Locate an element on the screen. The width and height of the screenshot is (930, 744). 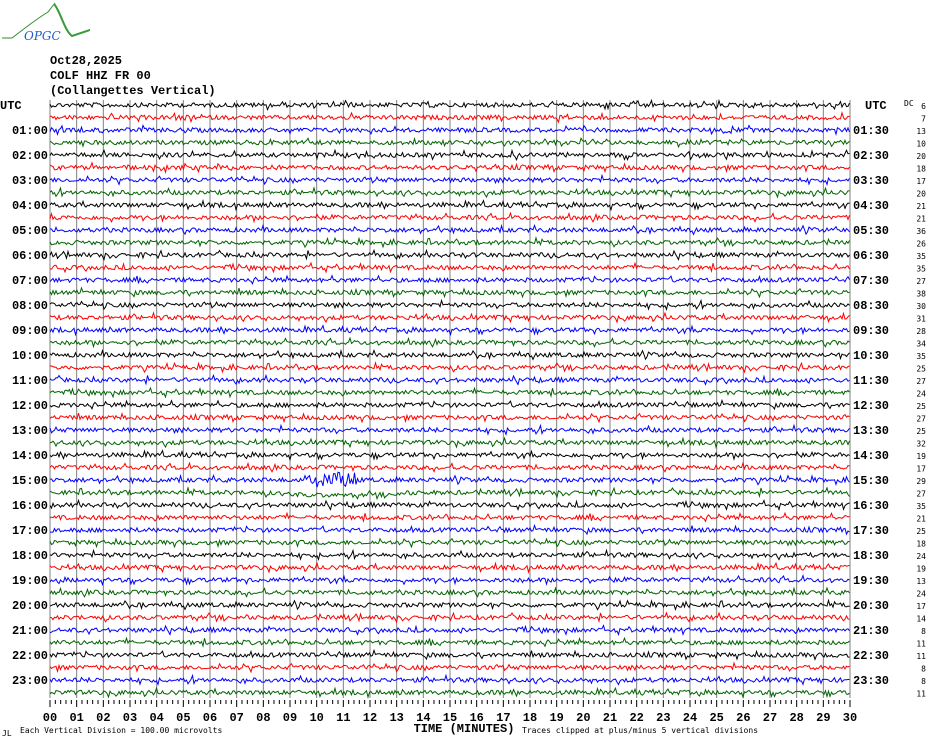
x-tick-label: 03 is located at coordinates (130, 718).